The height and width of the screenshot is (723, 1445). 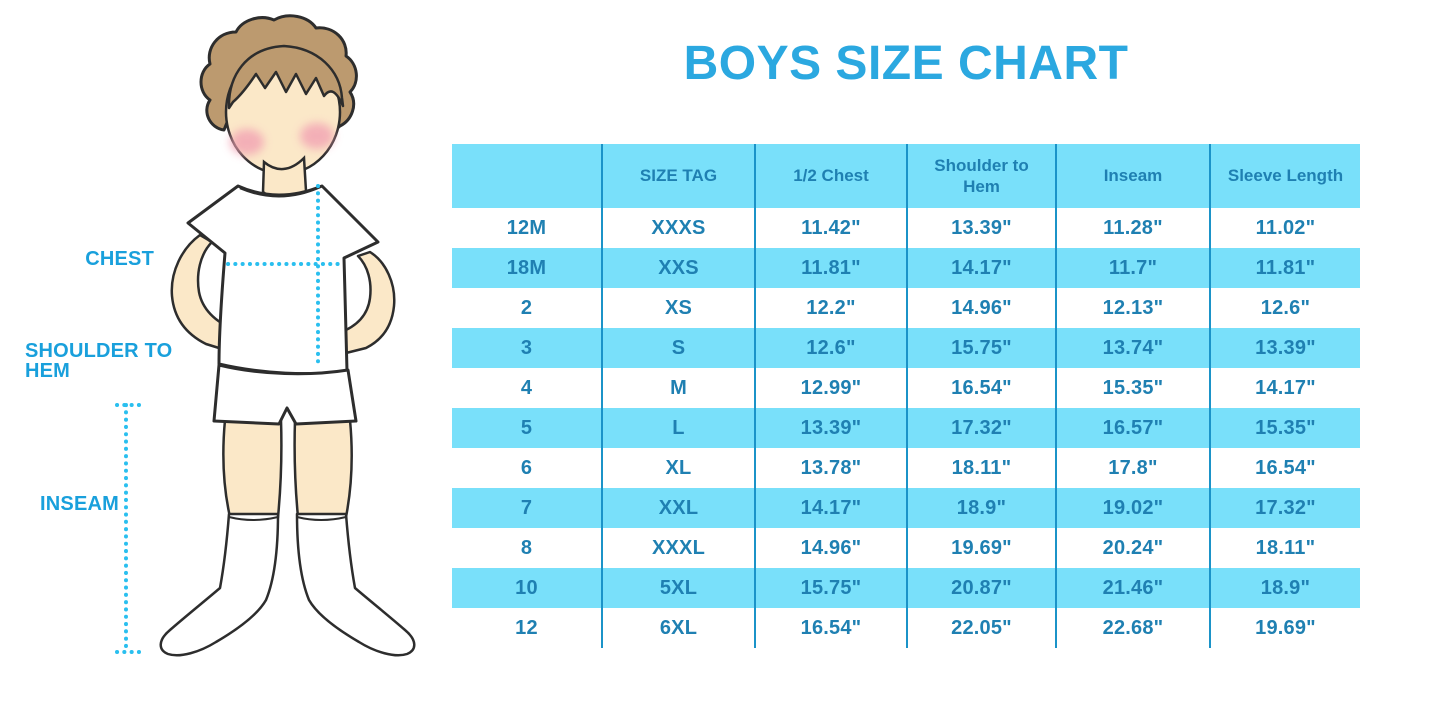 What do you see at coordinates (678, 388) in the screenshot?
I see `measurement-cell: M` at bounding box center [678, 388].